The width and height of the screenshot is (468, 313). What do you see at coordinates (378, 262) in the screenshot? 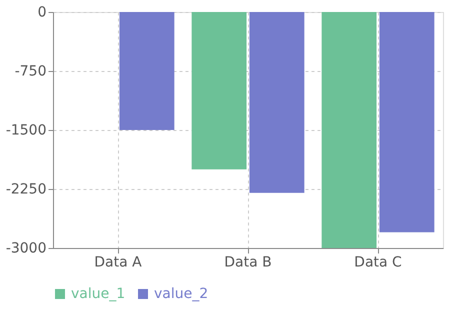
I see `x-tick-label: Data C` at bounding box center [378, 262].